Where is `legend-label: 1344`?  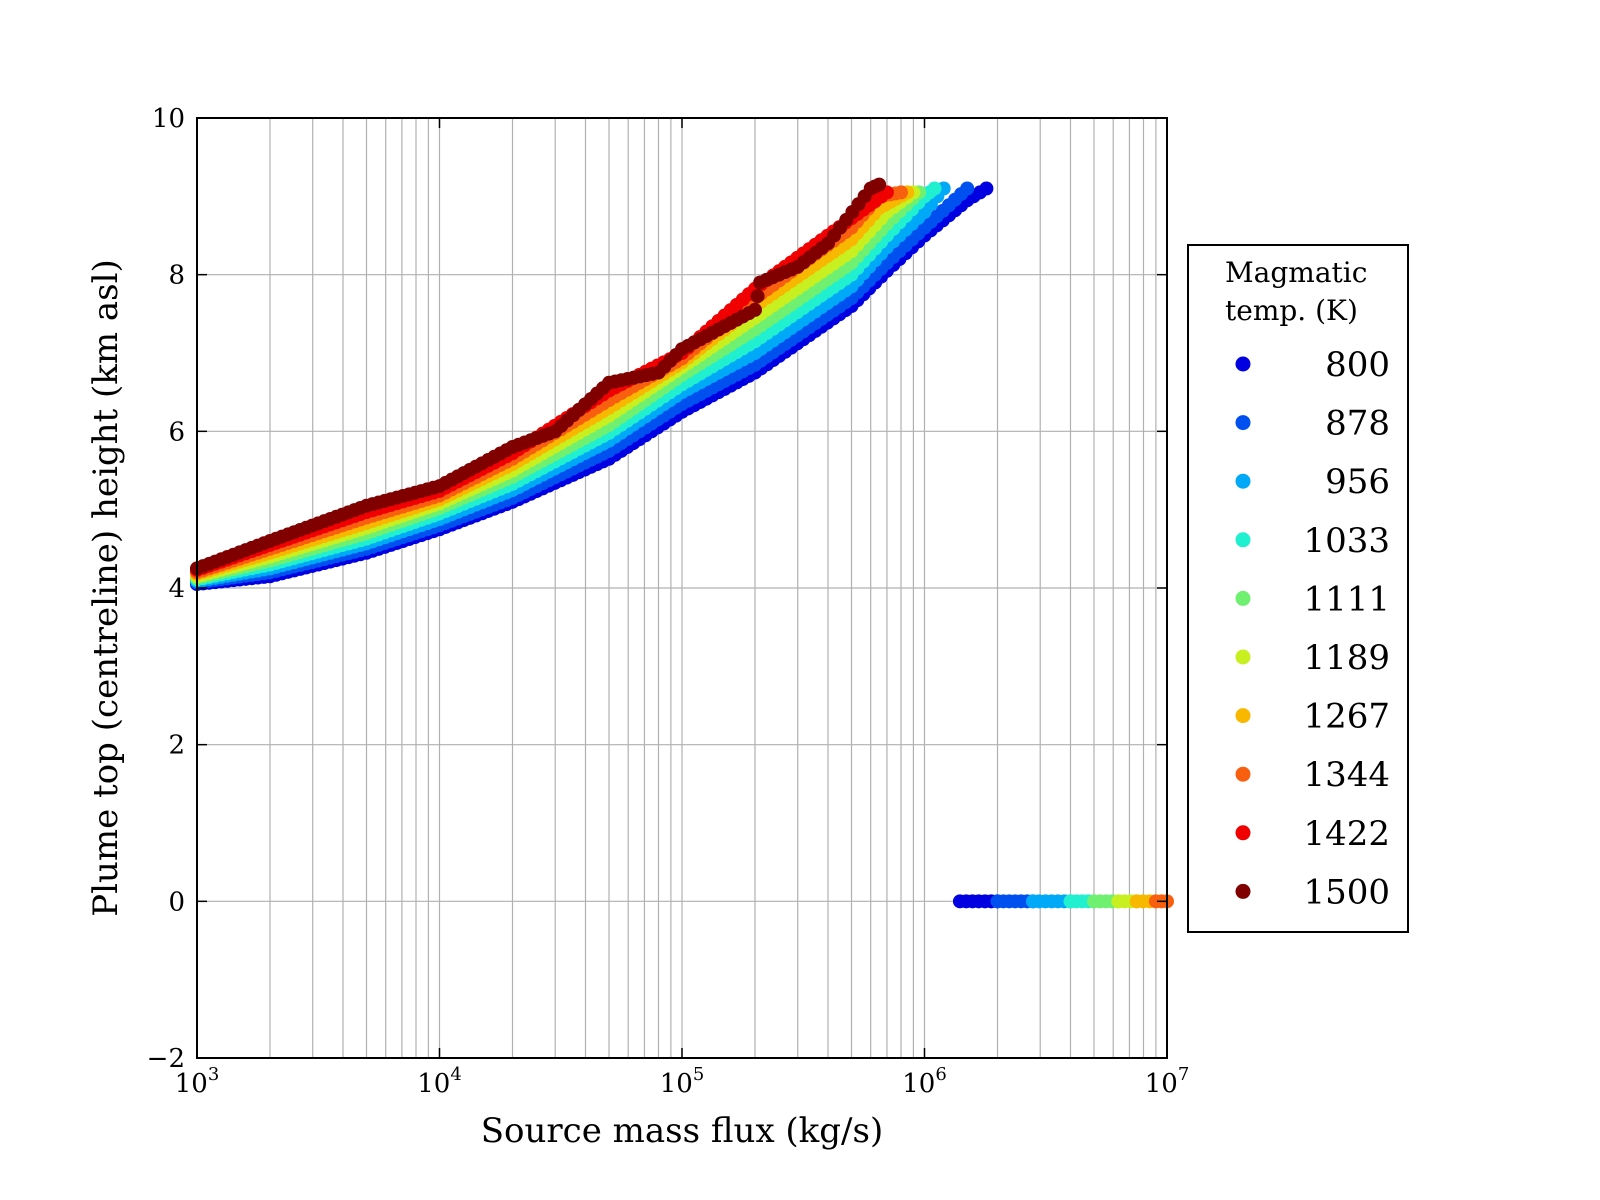 legend-label: 1344 is located at coordinates (1346, 775).